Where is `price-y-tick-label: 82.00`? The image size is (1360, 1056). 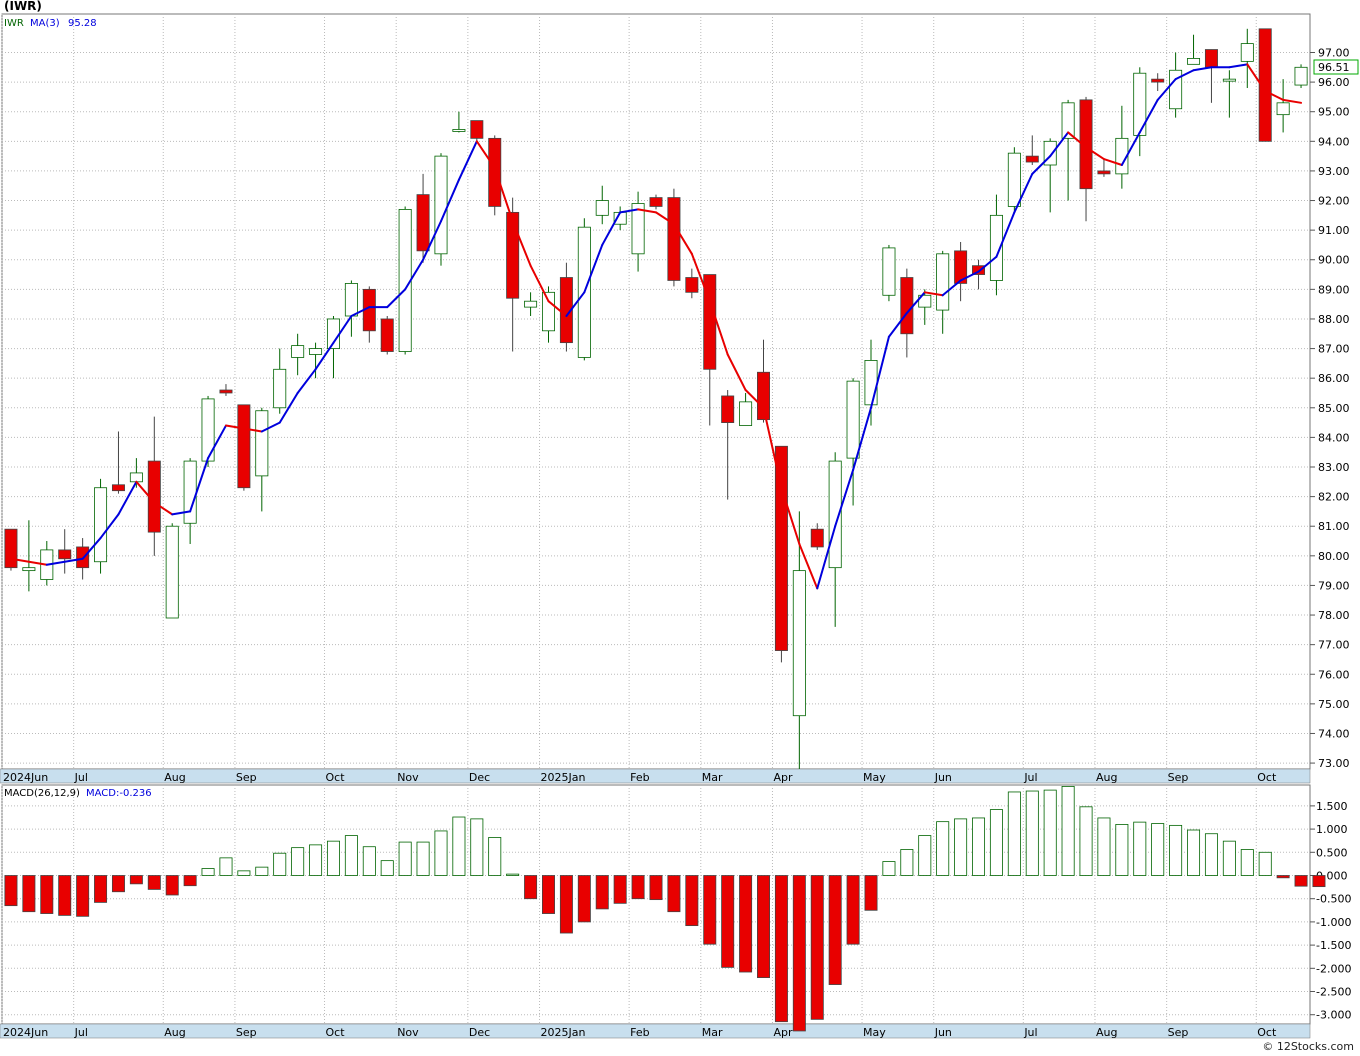 price-y-tick-label: 82.00 is located at coordinates (1334, 497).